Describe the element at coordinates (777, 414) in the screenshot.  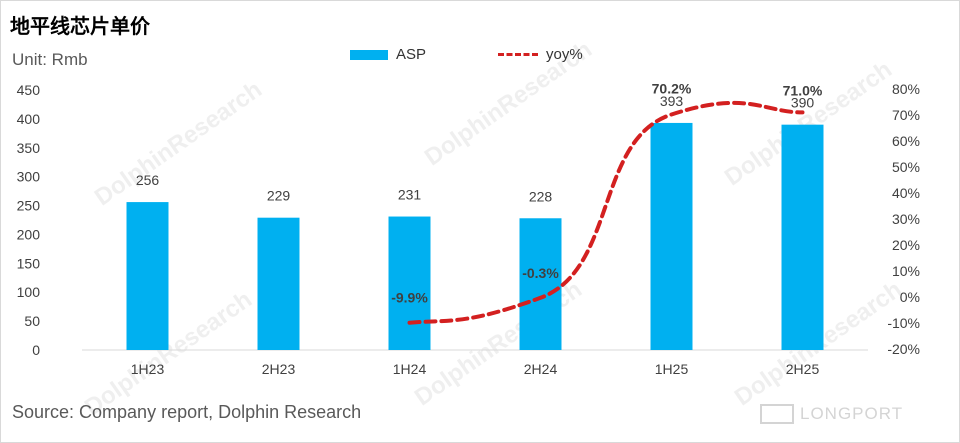
I see `longport-logo-mark` at that location.